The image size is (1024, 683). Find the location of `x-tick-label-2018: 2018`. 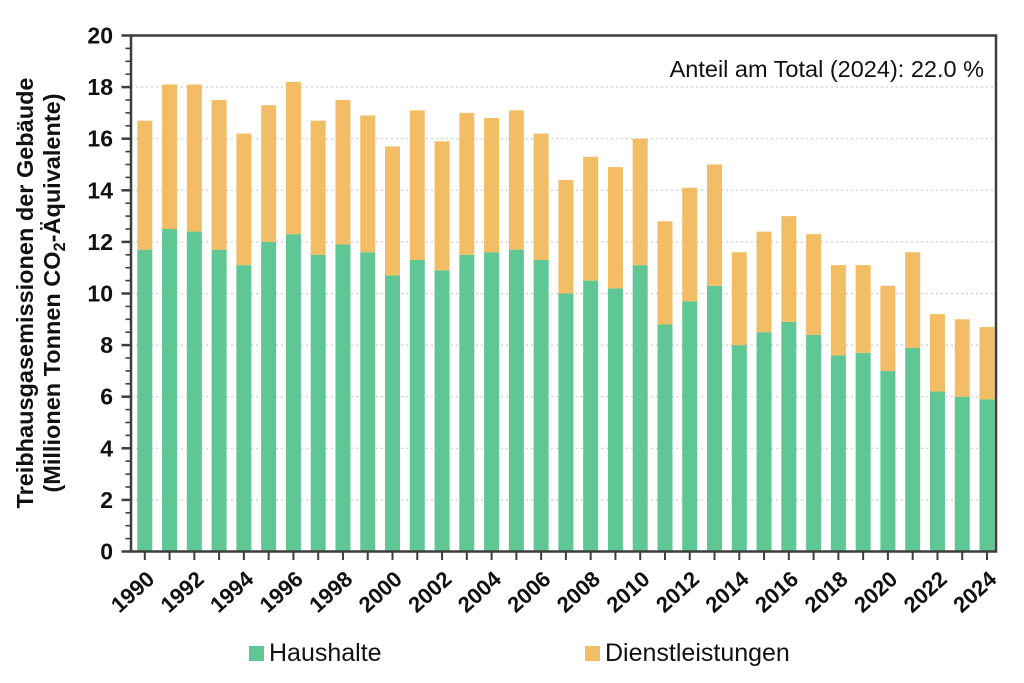

x-tick-label-2018: 2018 is located at coordinates (826, 591).